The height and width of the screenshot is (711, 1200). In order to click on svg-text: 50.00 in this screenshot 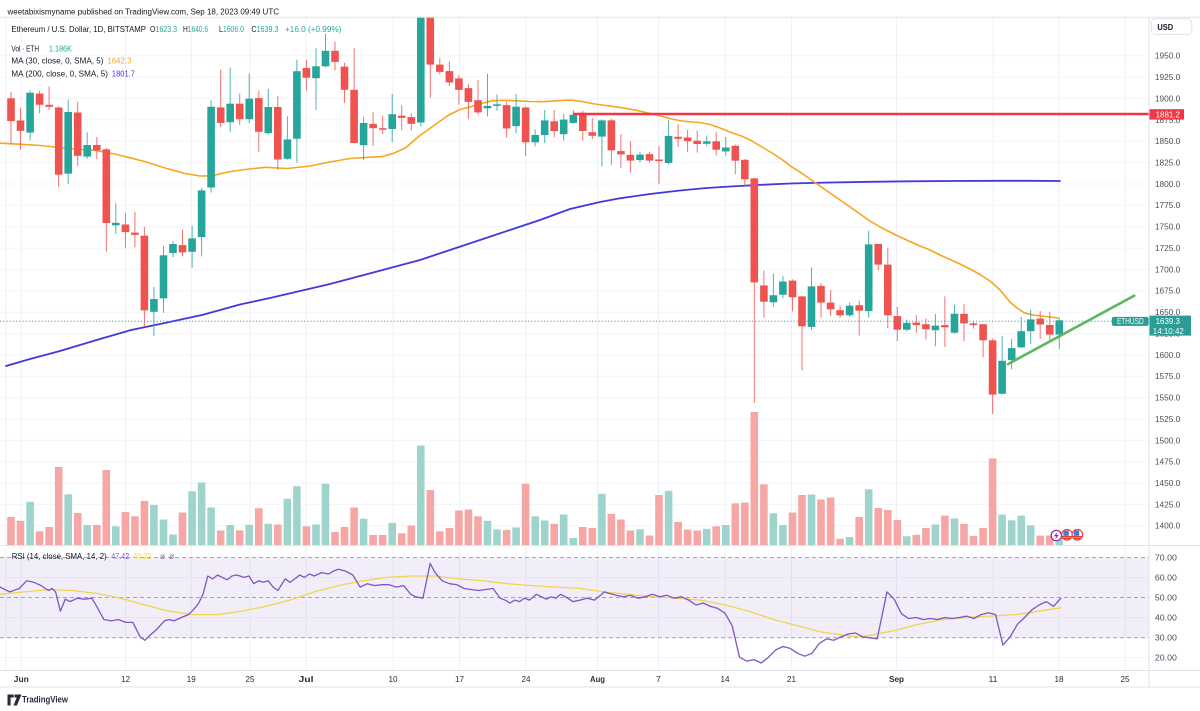, I will do `click(1166, 597)`.